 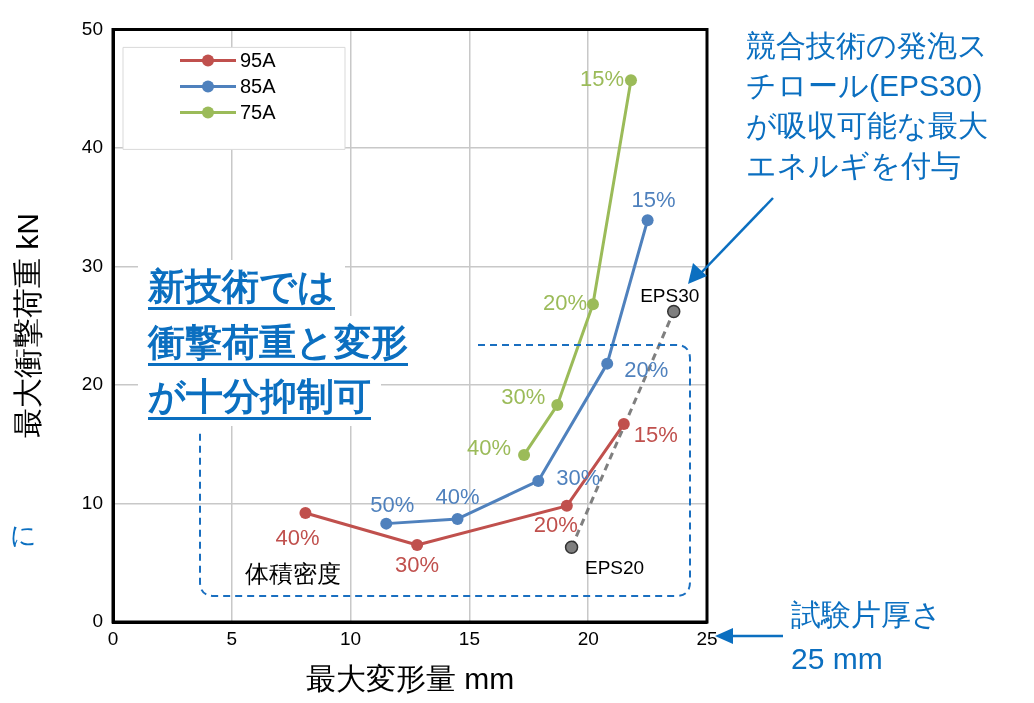 I want to click on y-axis-title: 最大衝撃荷重 kN, so click(x=28, y=326).